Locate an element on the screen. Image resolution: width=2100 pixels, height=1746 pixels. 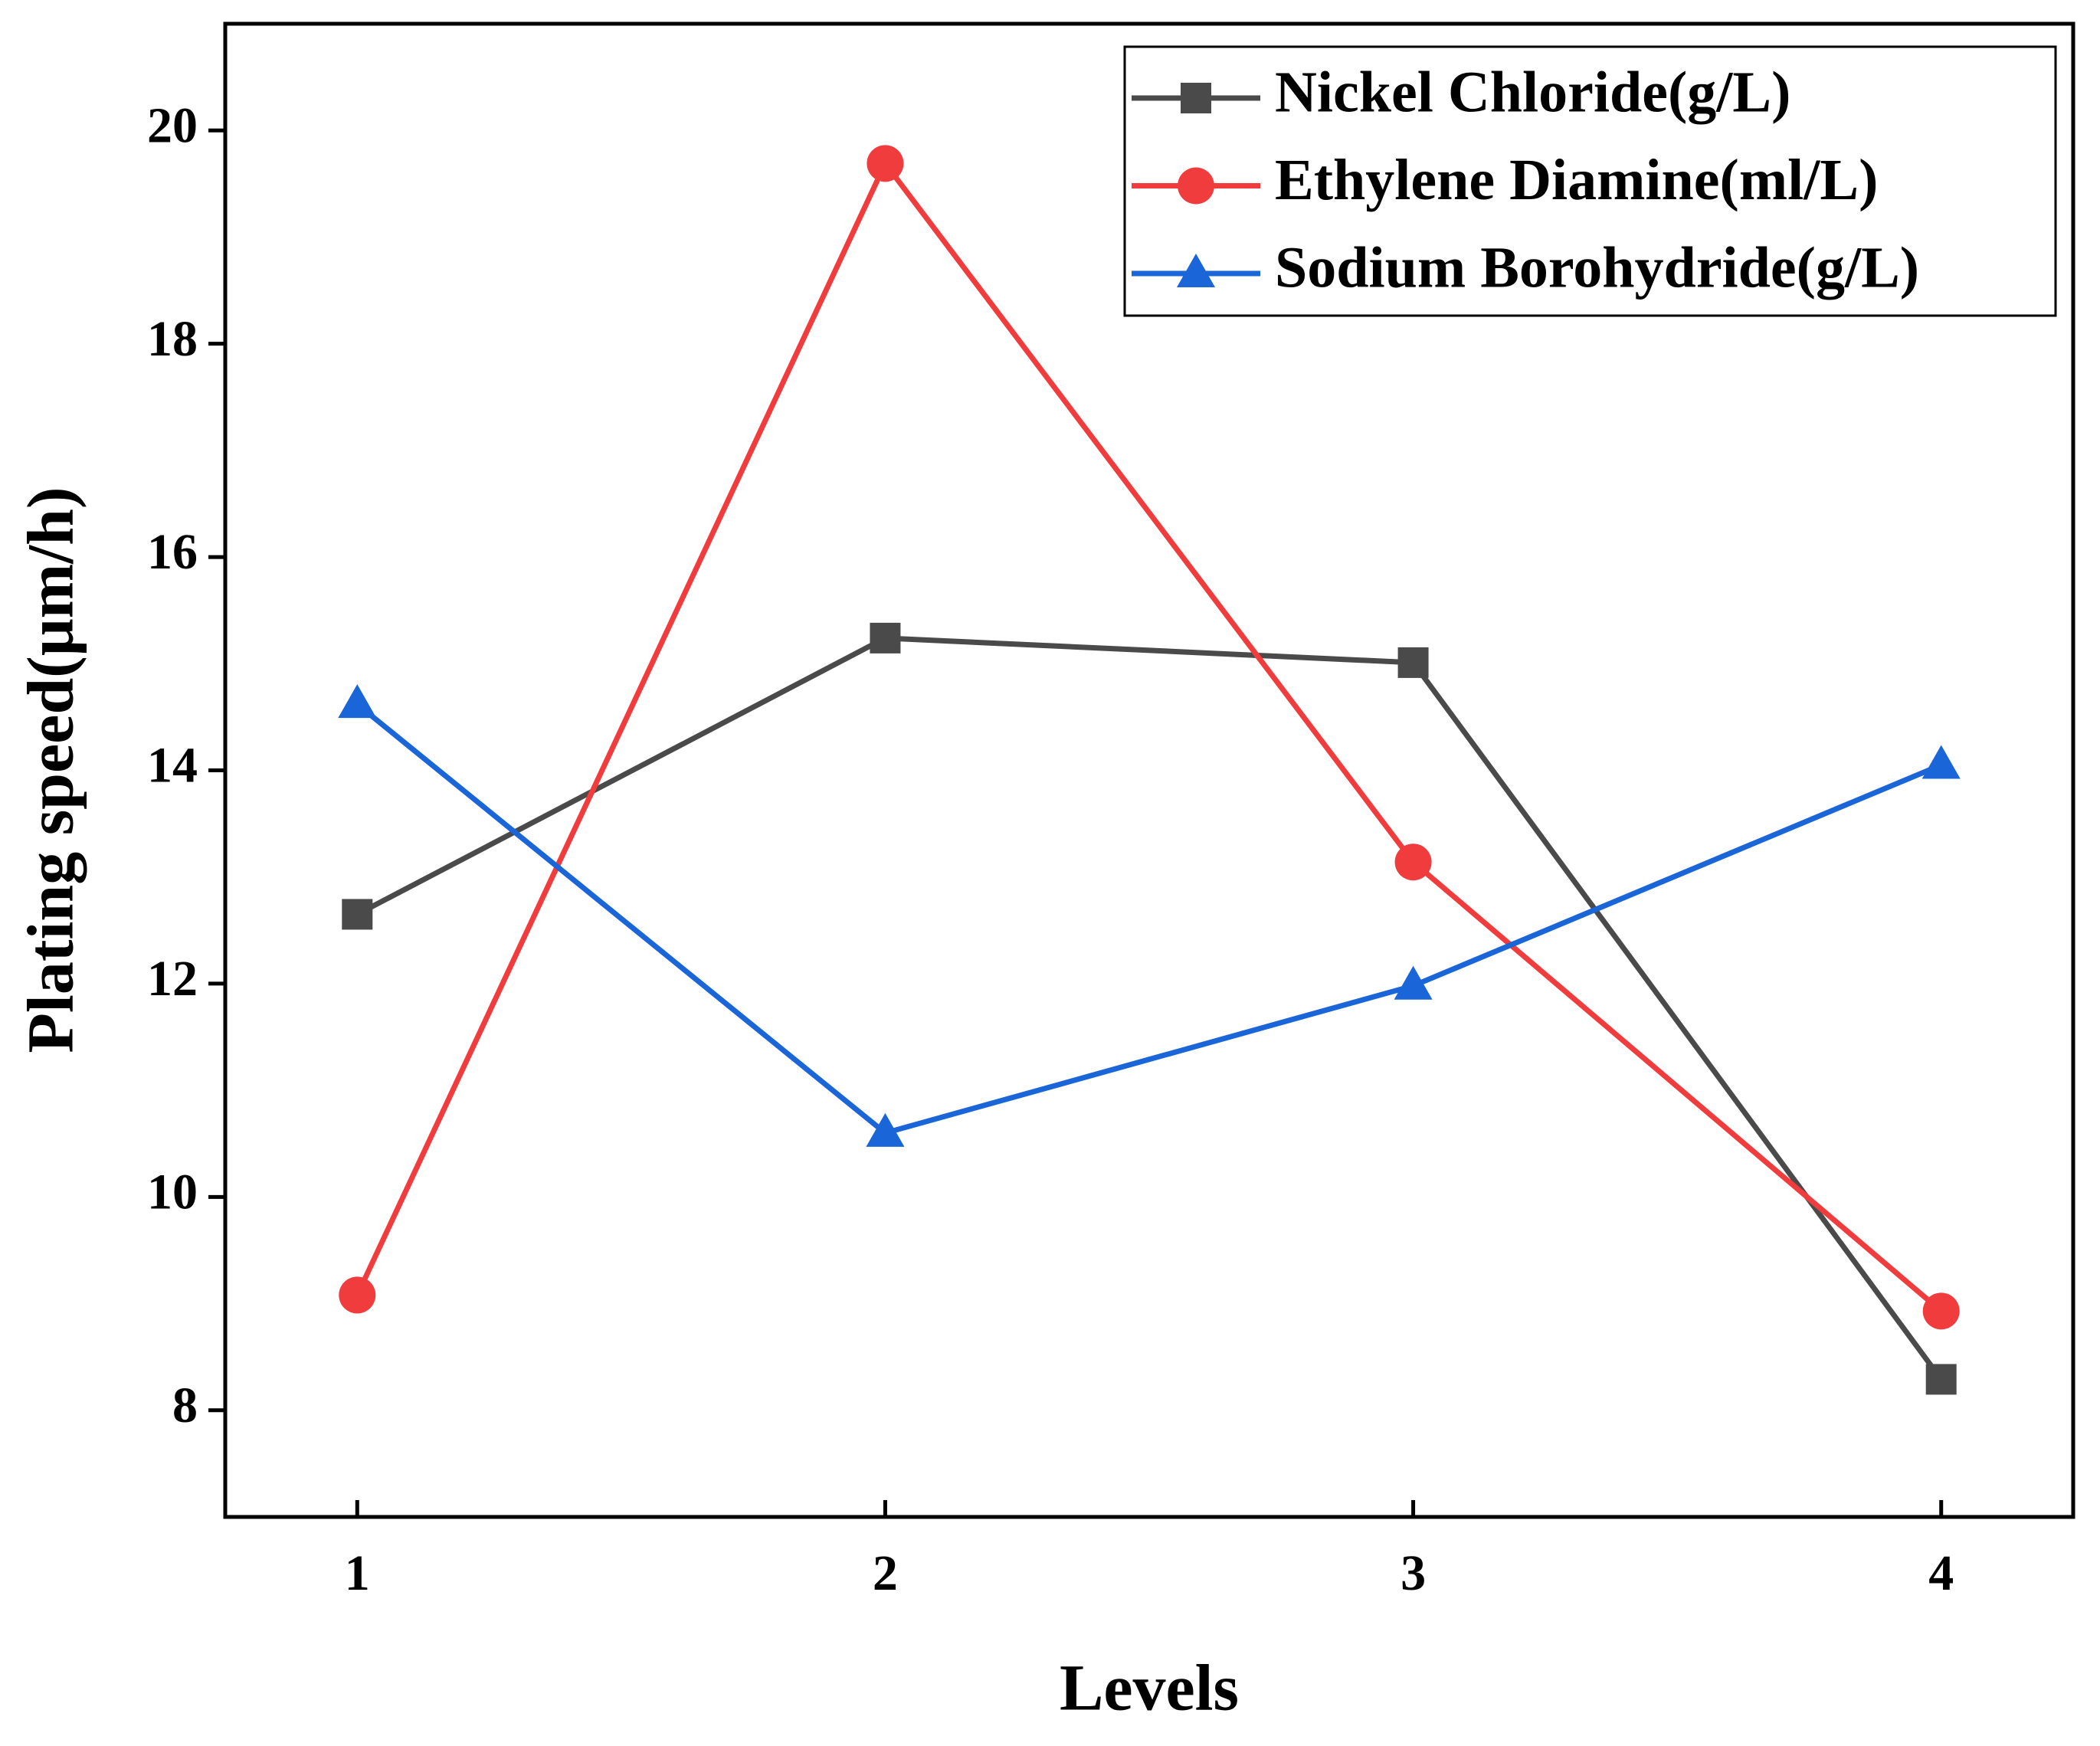
legend-text: Nickel Chloride(g/L) is located at coordinates (1533, 92).